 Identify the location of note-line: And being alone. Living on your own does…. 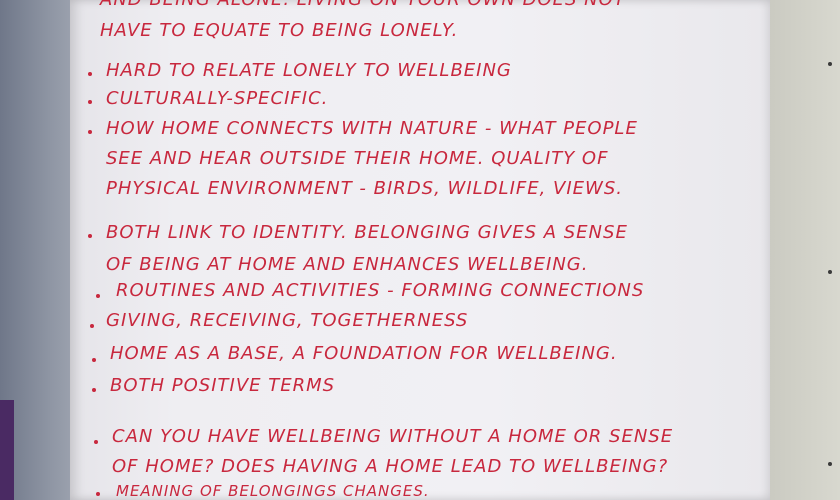
(363, 4).